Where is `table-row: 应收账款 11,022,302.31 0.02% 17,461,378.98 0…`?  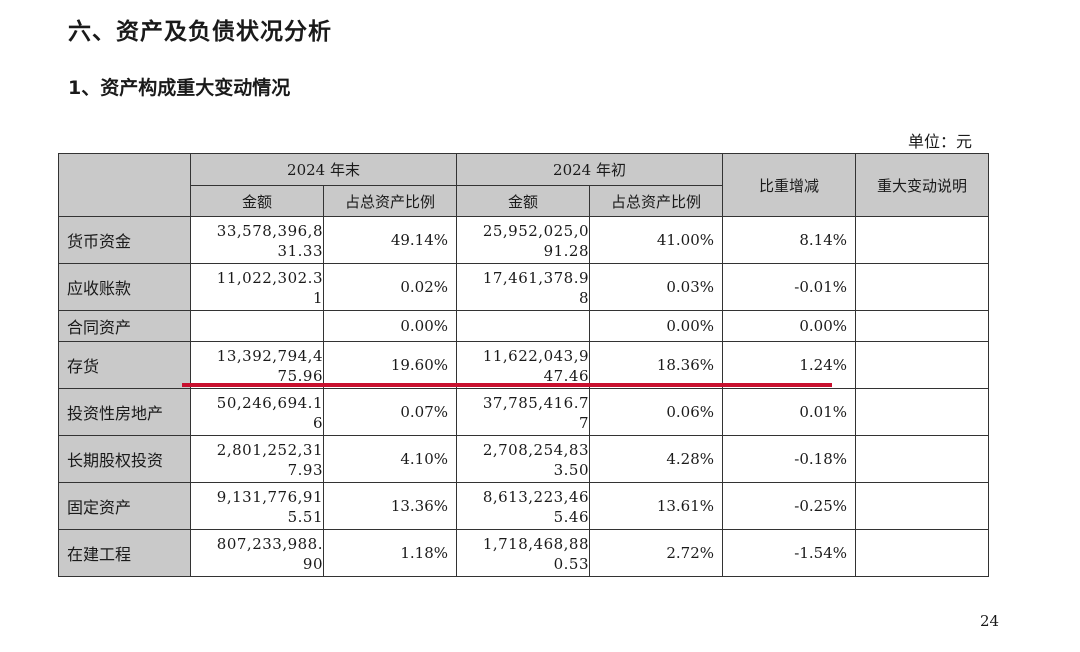
table-row: 应收账款 11,022,302.31 0.02% 17,461,378.98 0… is located at coordinates (524, 287).